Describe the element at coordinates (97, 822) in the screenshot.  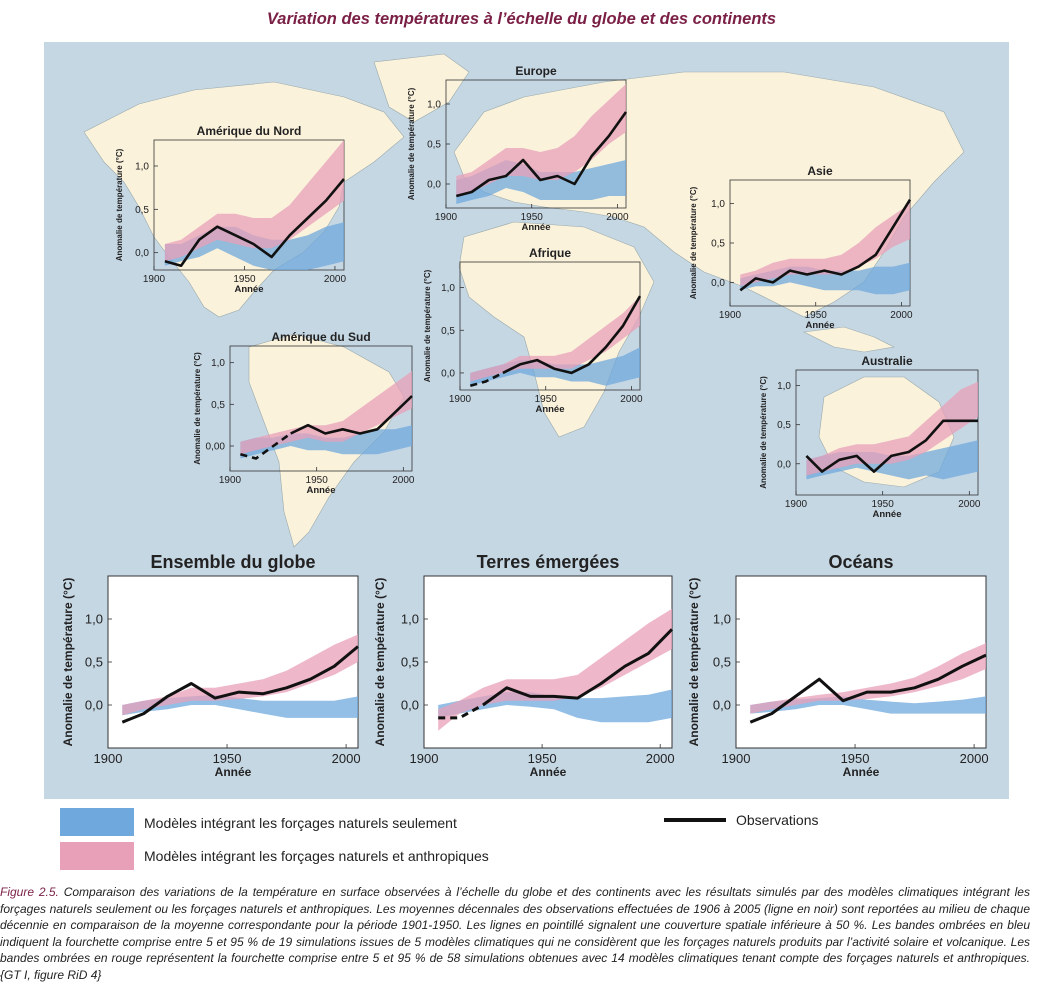
I see `legend-natural-swatch` at that location.